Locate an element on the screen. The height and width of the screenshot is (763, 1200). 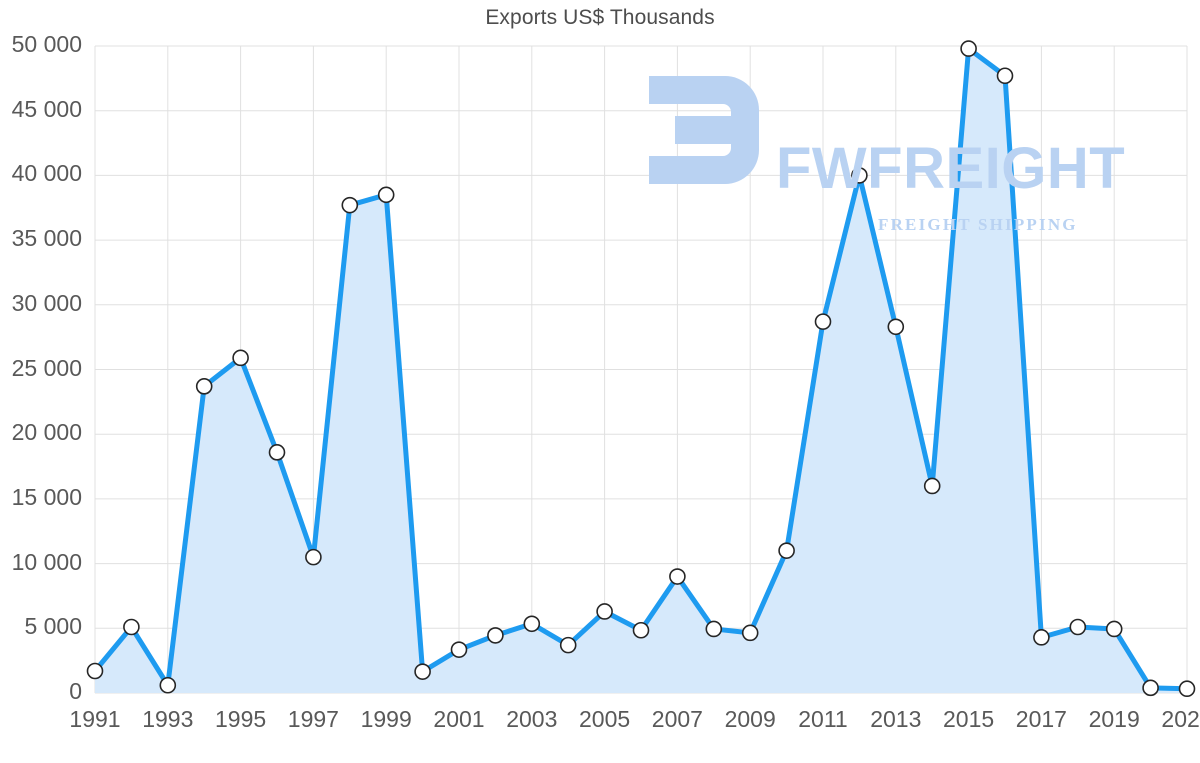
y-axis-tick-label: 35 000 is located at coordinates (46, 238).